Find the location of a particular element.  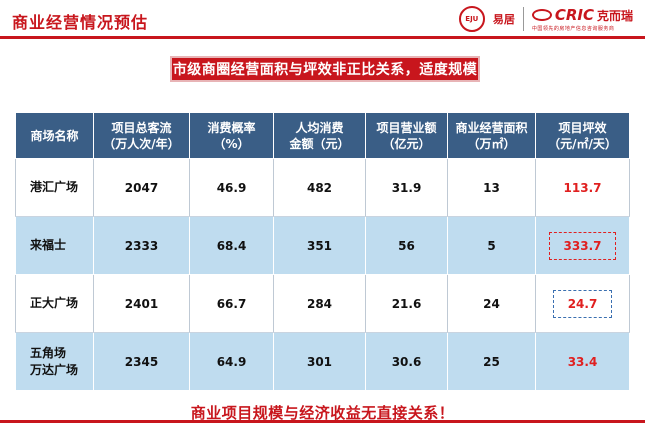

mall-name-cell: 港汇广场 is located at coordinates (54, 187).